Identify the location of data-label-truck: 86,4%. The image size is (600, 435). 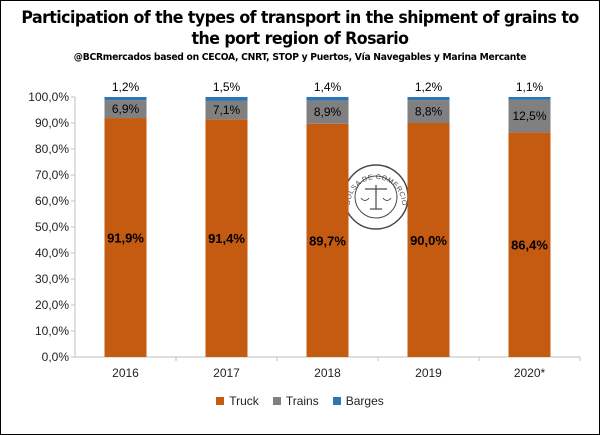
(529, 245).